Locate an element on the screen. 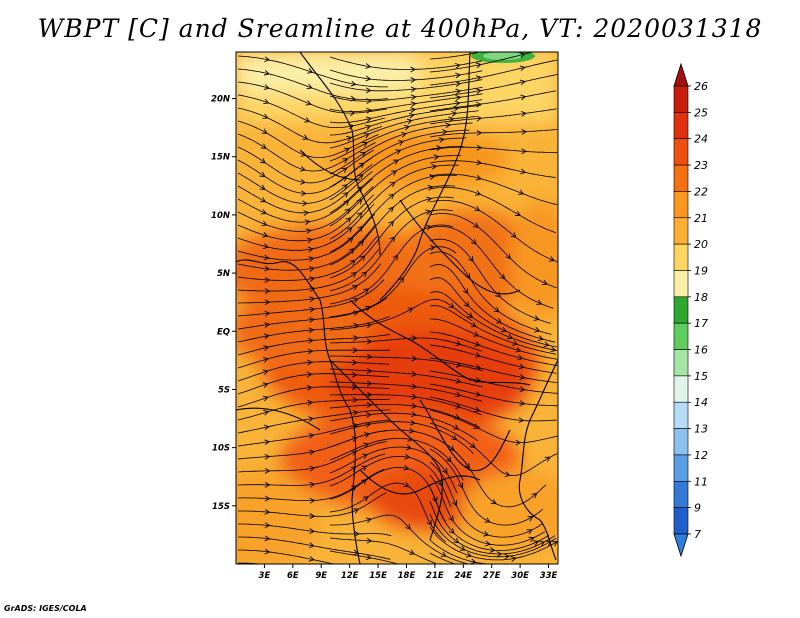 This screenshot has height=618, width=800. lon-tick-label: 24E is located at coordinates (463, 576).